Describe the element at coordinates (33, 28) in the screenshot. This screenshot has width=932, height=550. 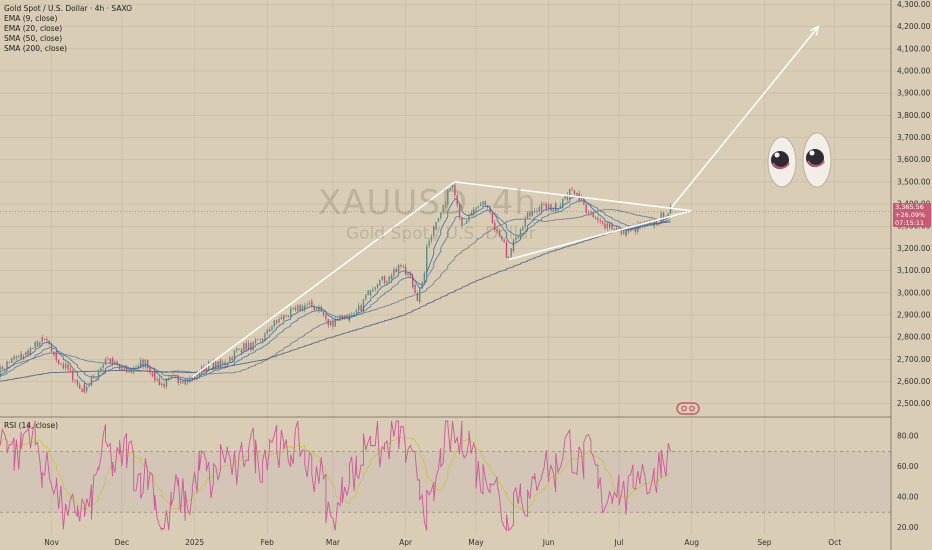
I see `legend-ema20: EMA (20, close)` at that location.